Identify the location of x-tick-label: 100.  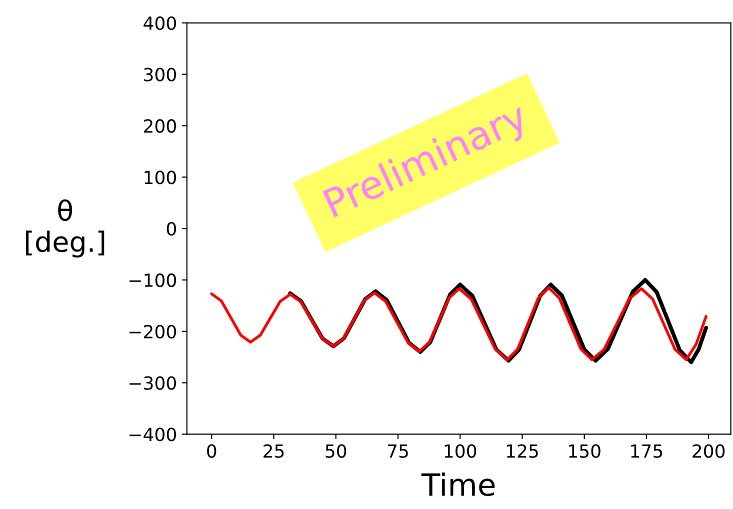
(460, 451).